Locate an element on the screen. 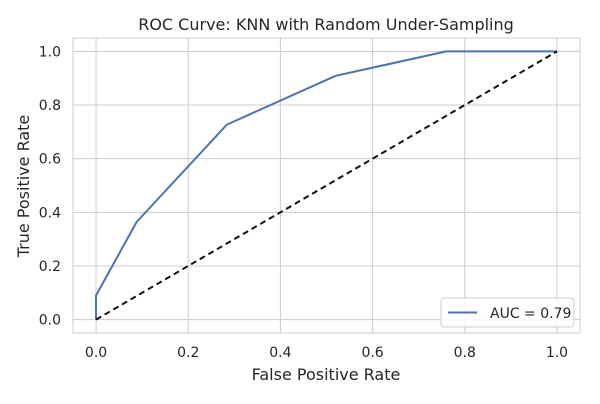 This screenshot has width=600, height=404. y-tick-label: 0.6 is located at coordinates (50, 160).